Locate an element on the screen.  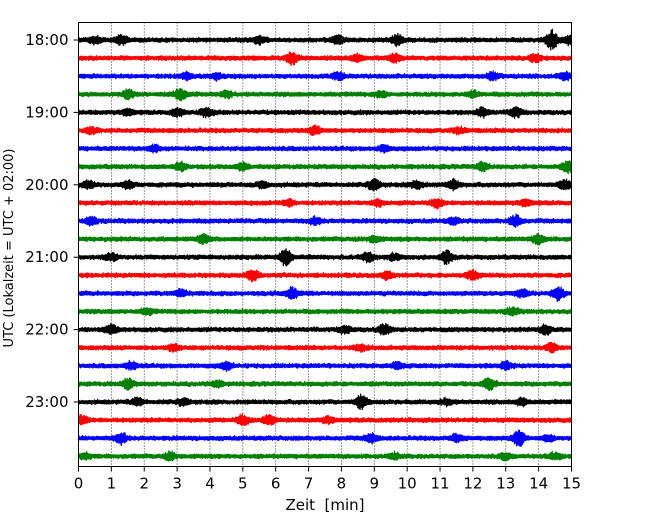
x-tick-label-1: 1 is located at coordinates (112, 484).